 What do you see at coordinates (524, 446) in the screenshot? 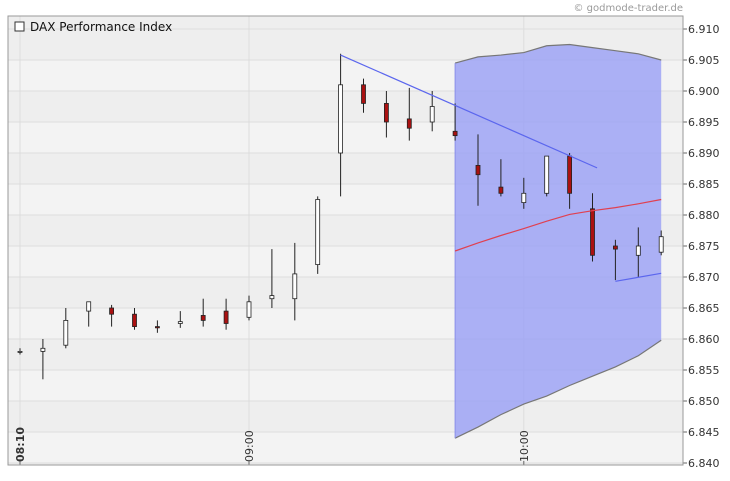
I see `x-tick-label: 10:00` at bounding box center [524, 446].